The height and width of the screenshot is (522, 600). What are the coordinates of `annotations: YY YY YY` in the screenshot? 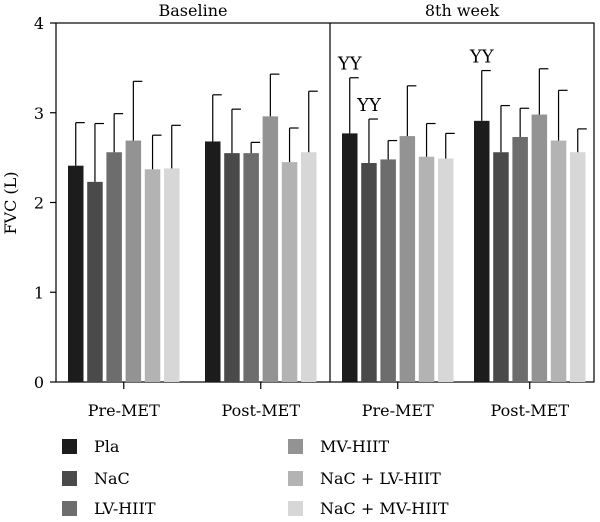 It's located at (416, 81).